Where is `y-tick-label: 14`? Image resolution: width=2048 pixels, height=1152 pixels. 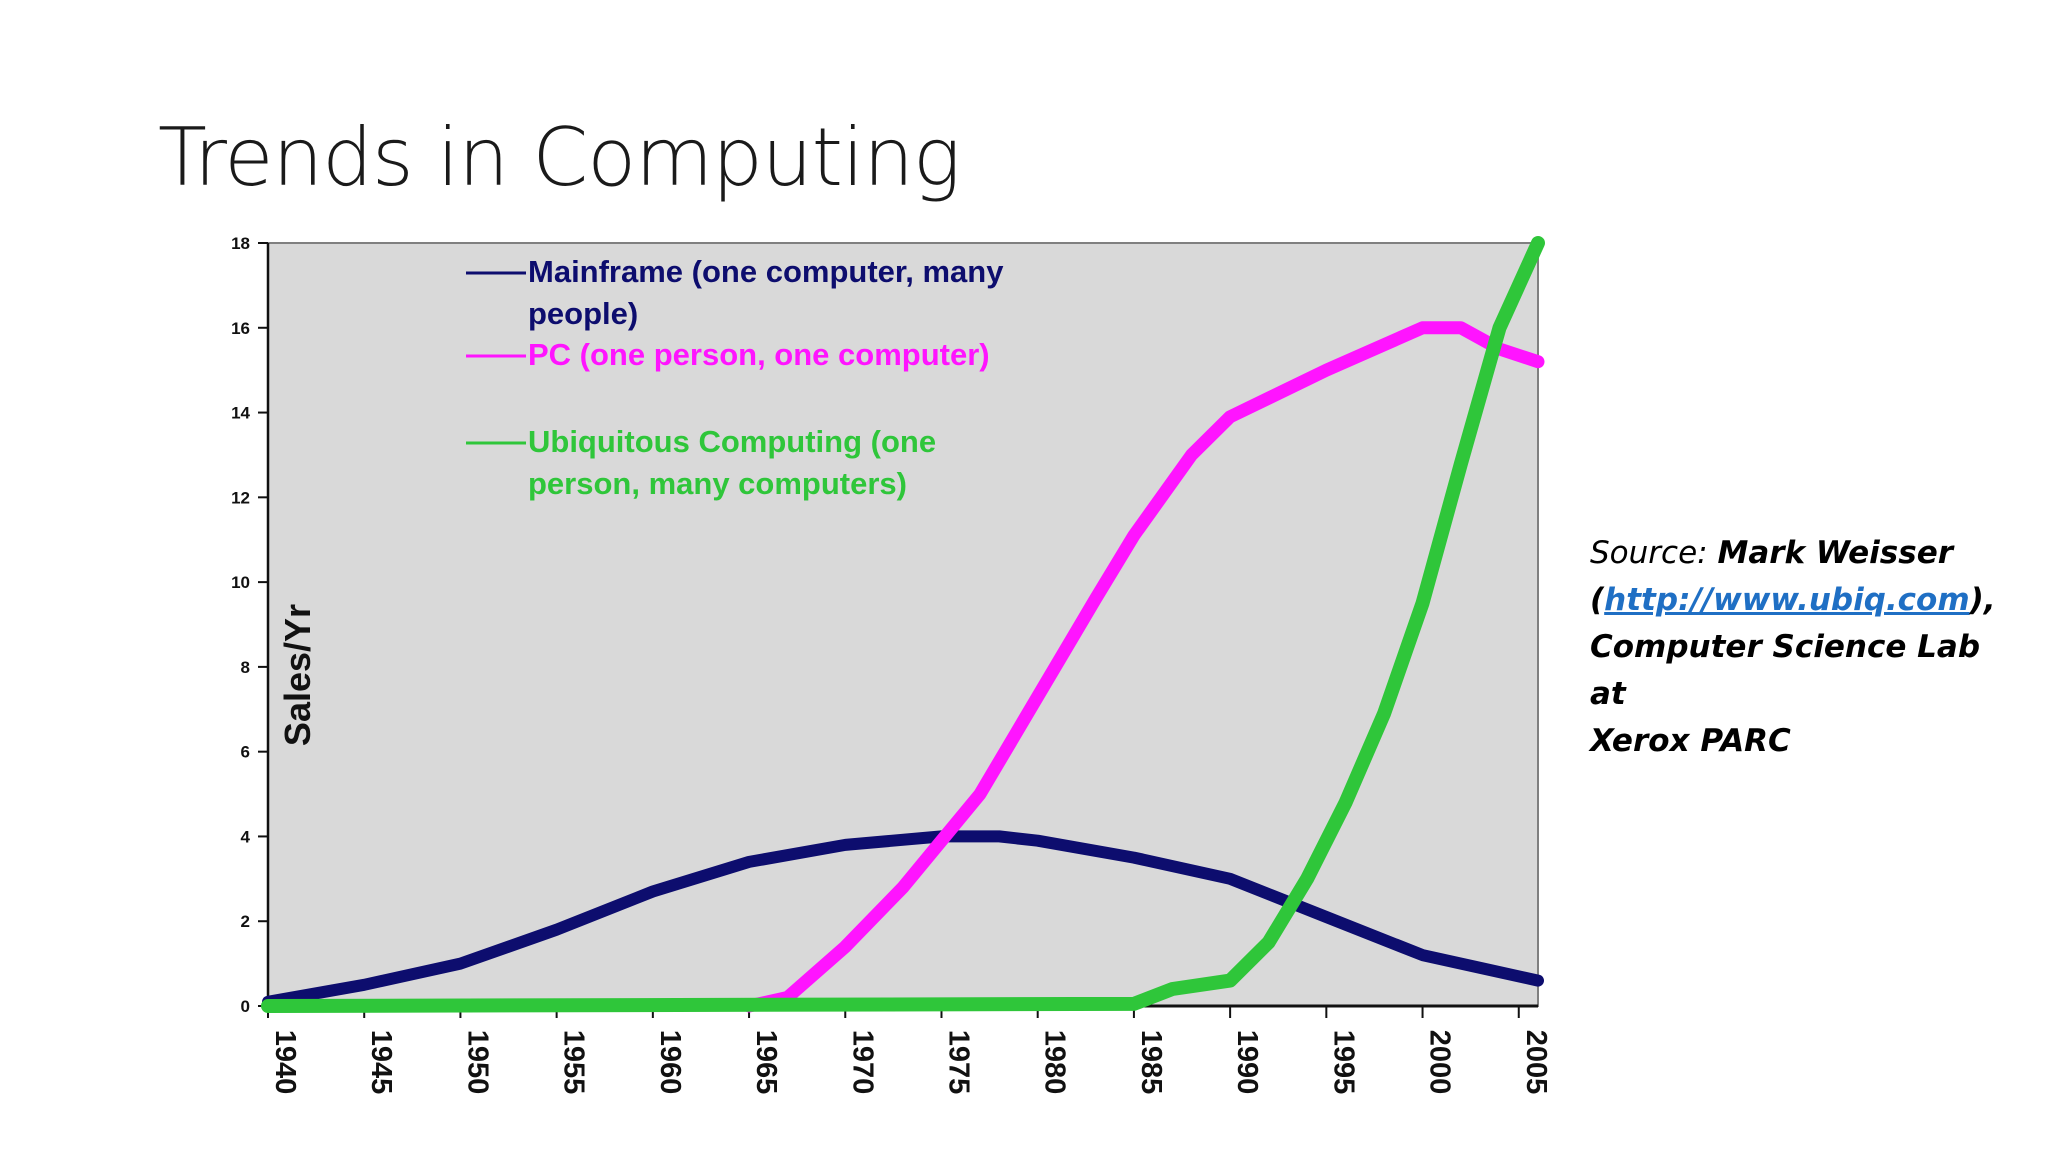
y-tick-label: 14 is located at coordinates (240, 413).